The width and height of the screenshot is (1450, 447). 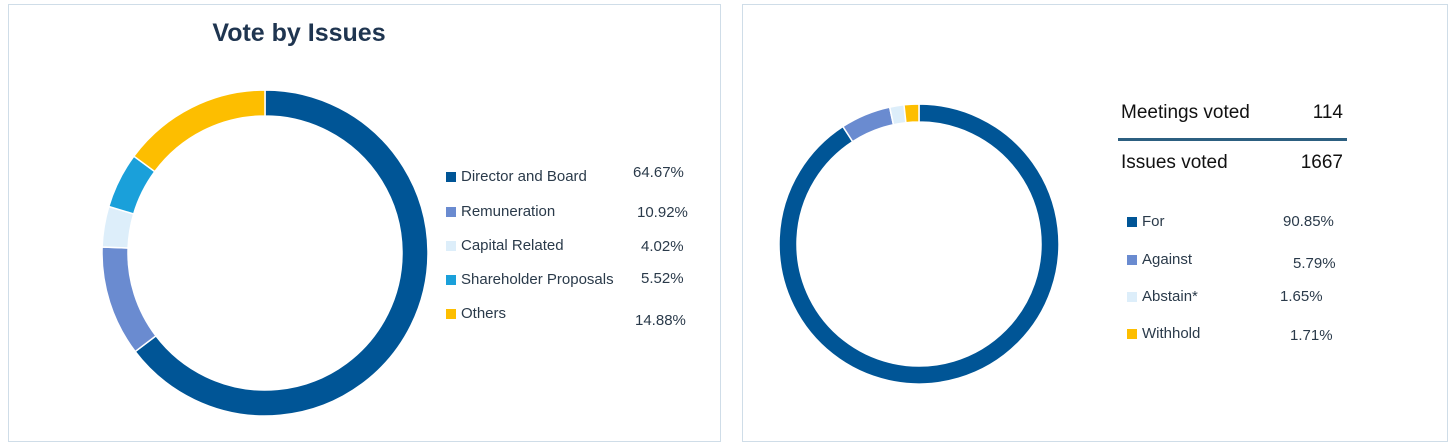 I want to click on legend-item: Abstain*, so click(x=1162, y=296).